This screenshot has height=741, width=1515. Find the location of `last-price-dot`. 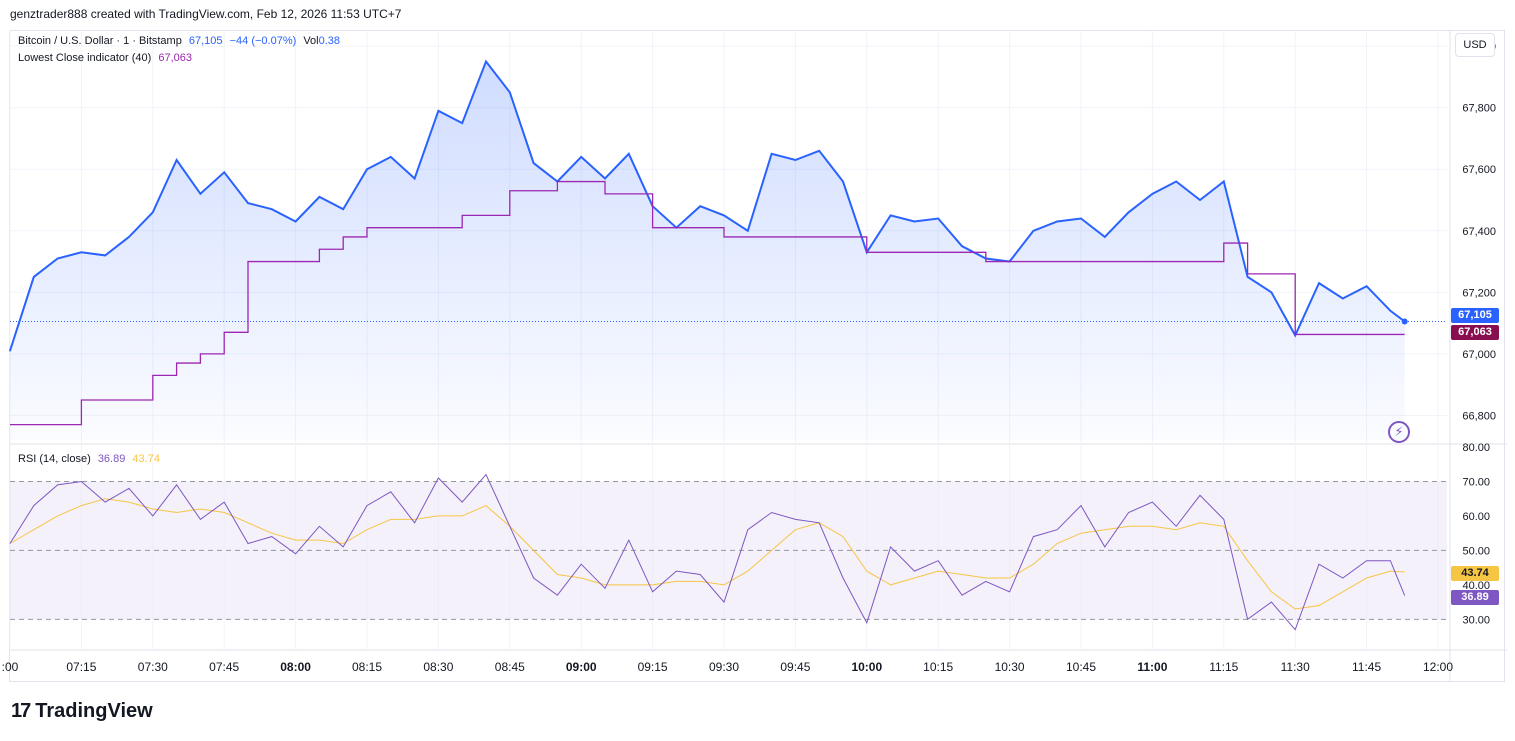

last-price-dot is located at coordinates (1404, 321).